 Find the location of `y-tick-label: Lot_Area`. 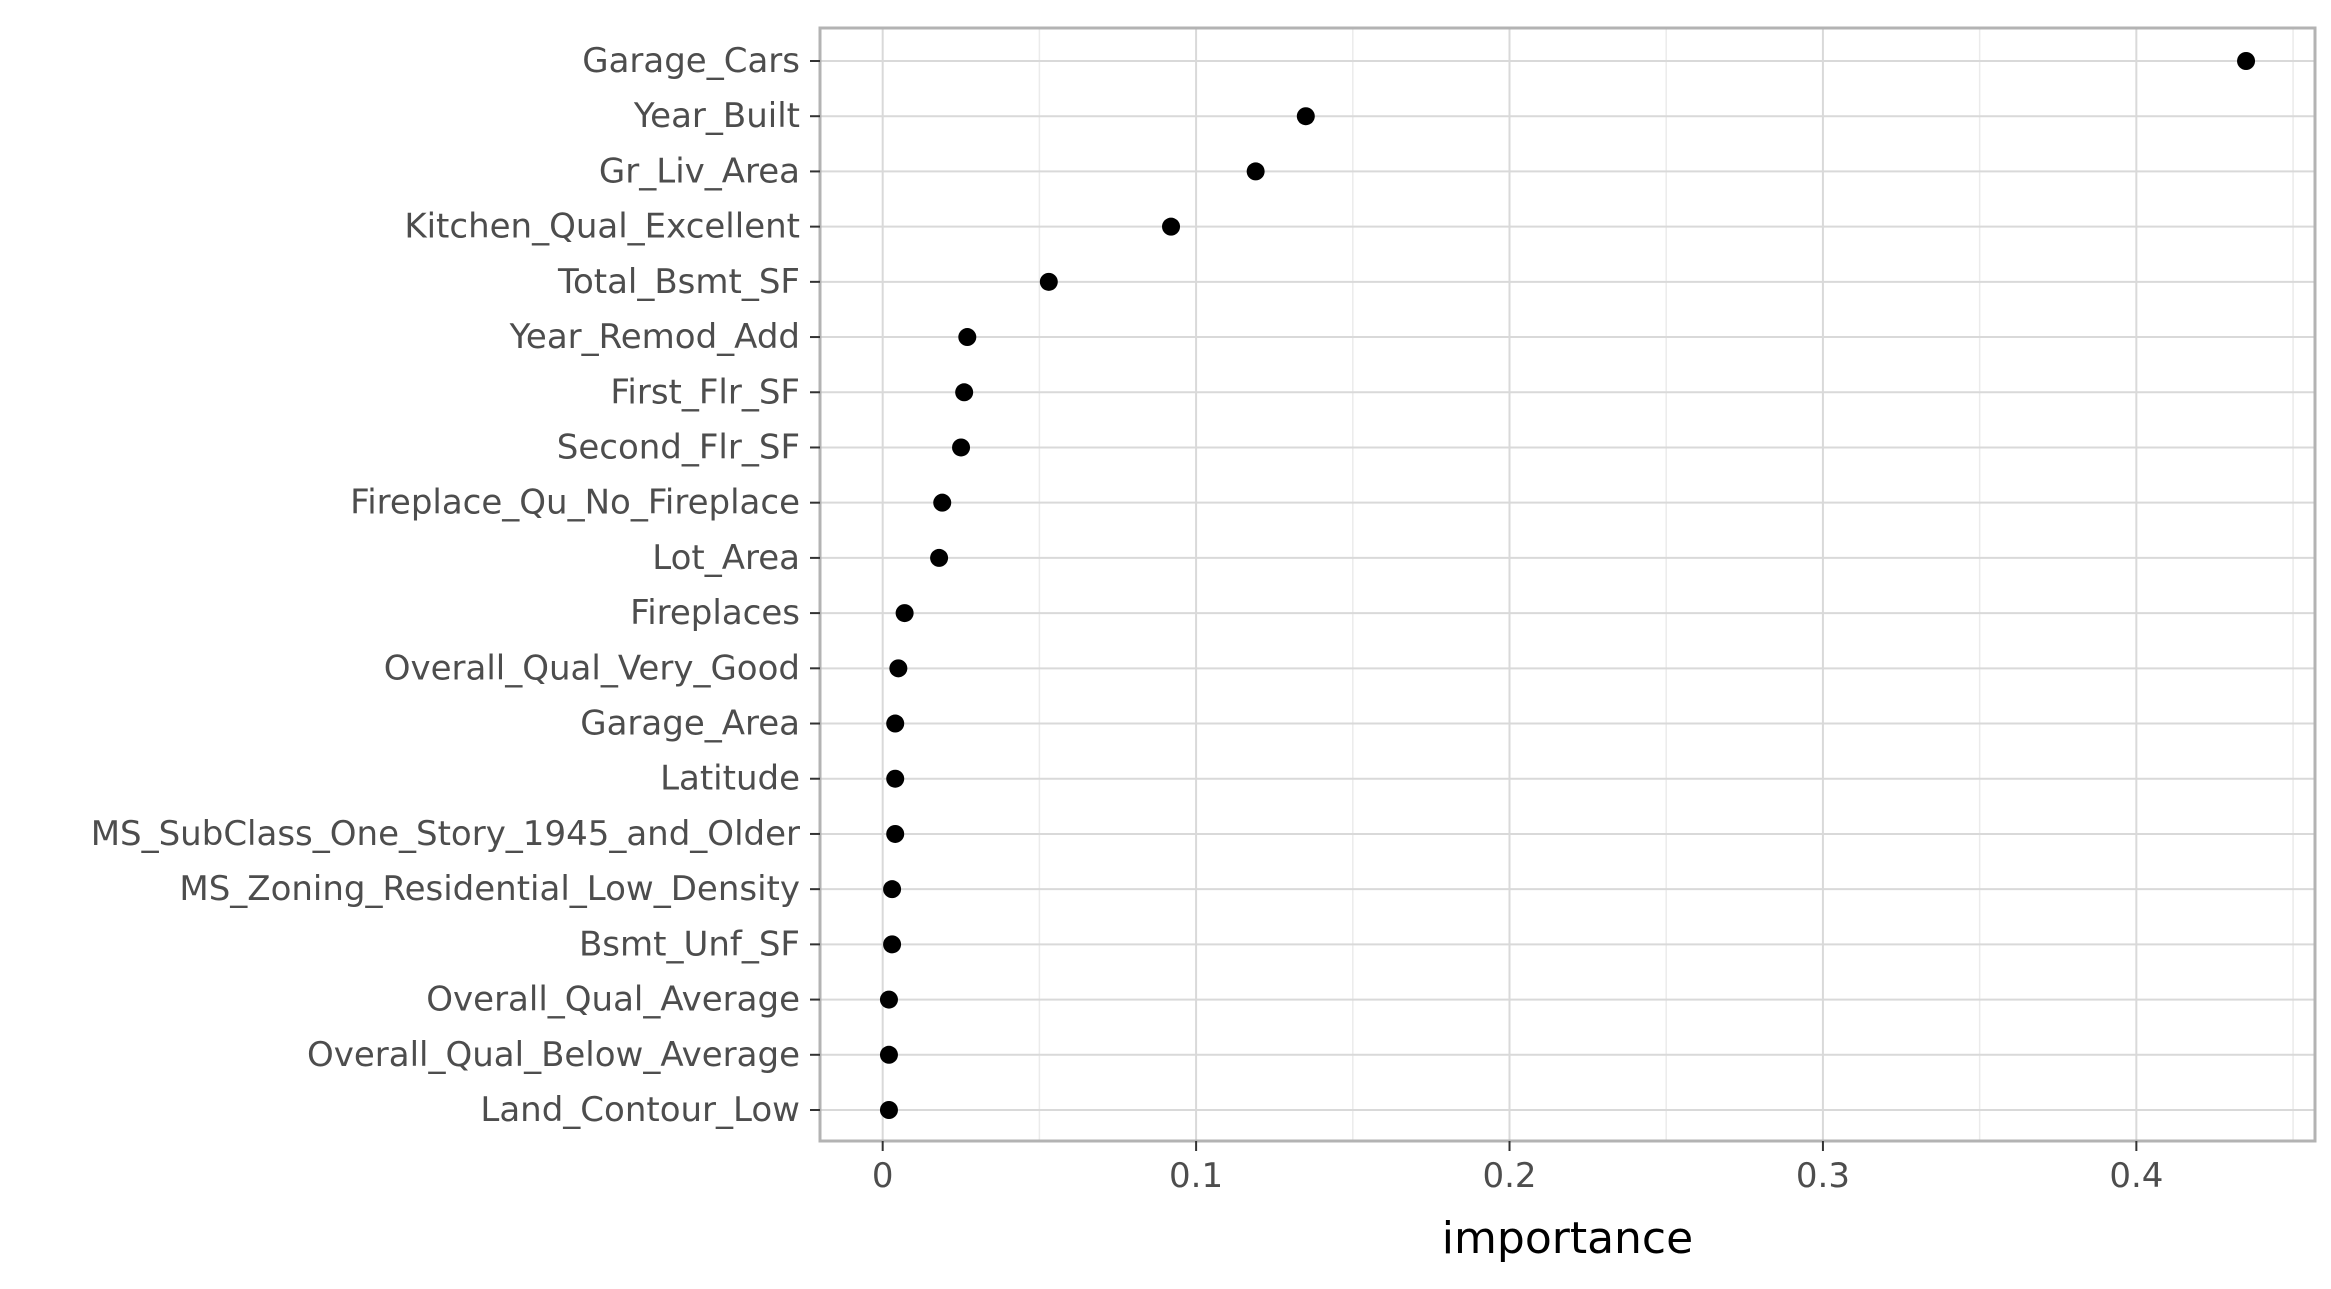

y-tick-label: Lot_Area is located at coordinates (726, 558).